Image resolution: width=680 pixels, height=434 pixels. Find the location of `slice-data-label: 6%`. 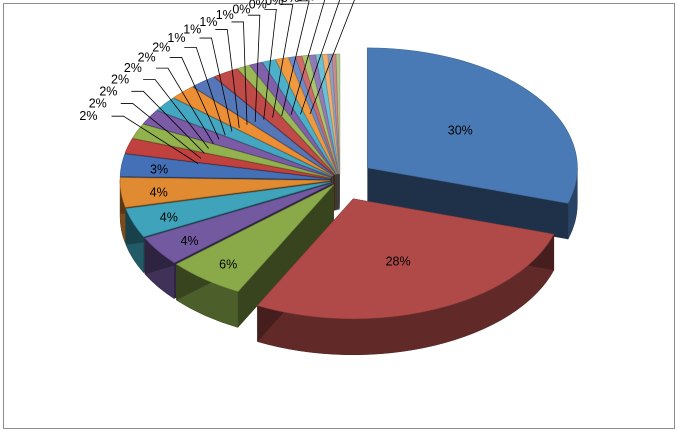

slice-data-label: 6% is located at coordinates (228, 264).